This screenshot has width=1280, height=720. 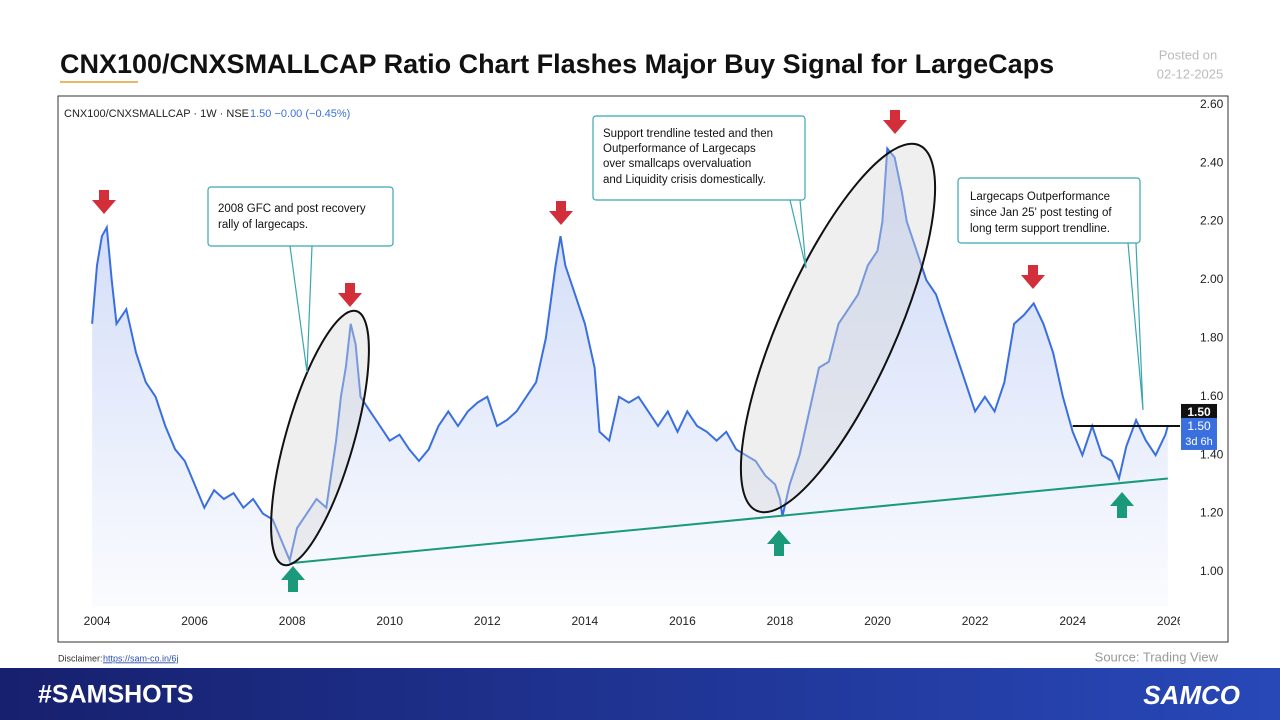 What do you see at coordinates (292, 621) in the screenshot?
I see `x-tick-label: 2008` at bounding box center [292, 621].